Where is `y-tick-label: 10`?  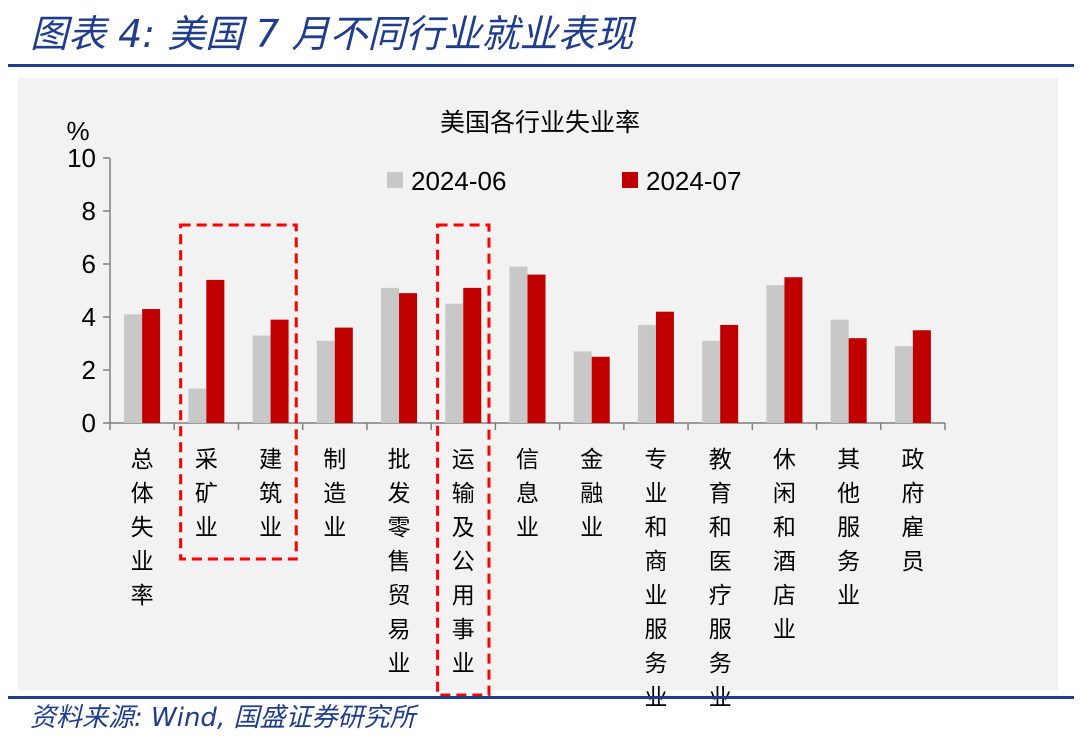 y-tick-label: 10 is located at coordinates (81, 158).